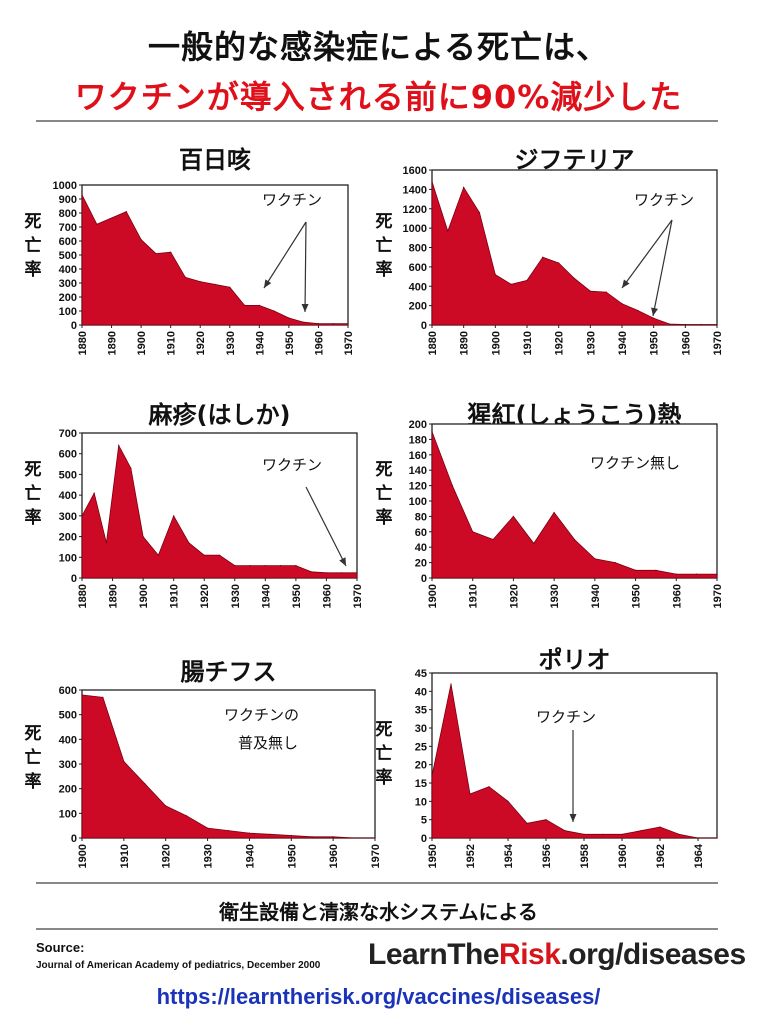 The height and width of the screenshot is (1024, 757). Describe the element at coordinates (653, 954) in the screenshot. I see `brand-tail: .org/diseases` at that location.